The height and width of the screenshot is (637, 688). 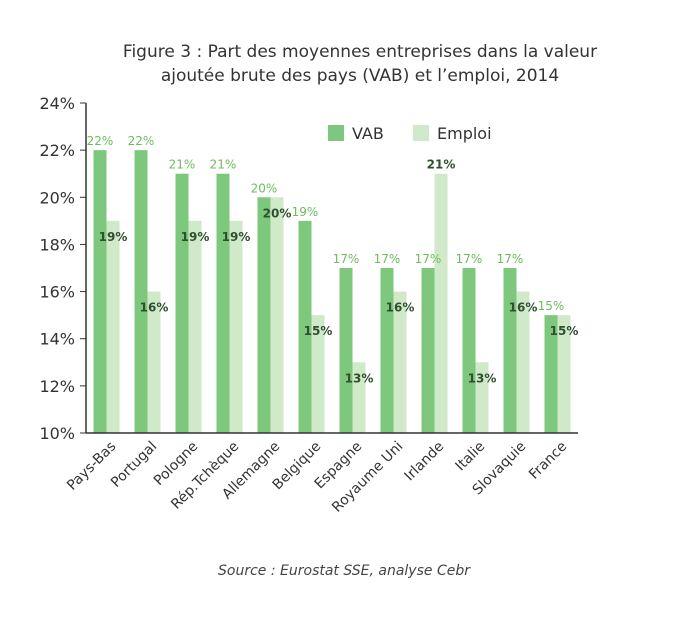 What do you see at coordinates (57, 197) in the screenshot?
I see `y-tick-label: 20%` at bounding box center [57, 197].